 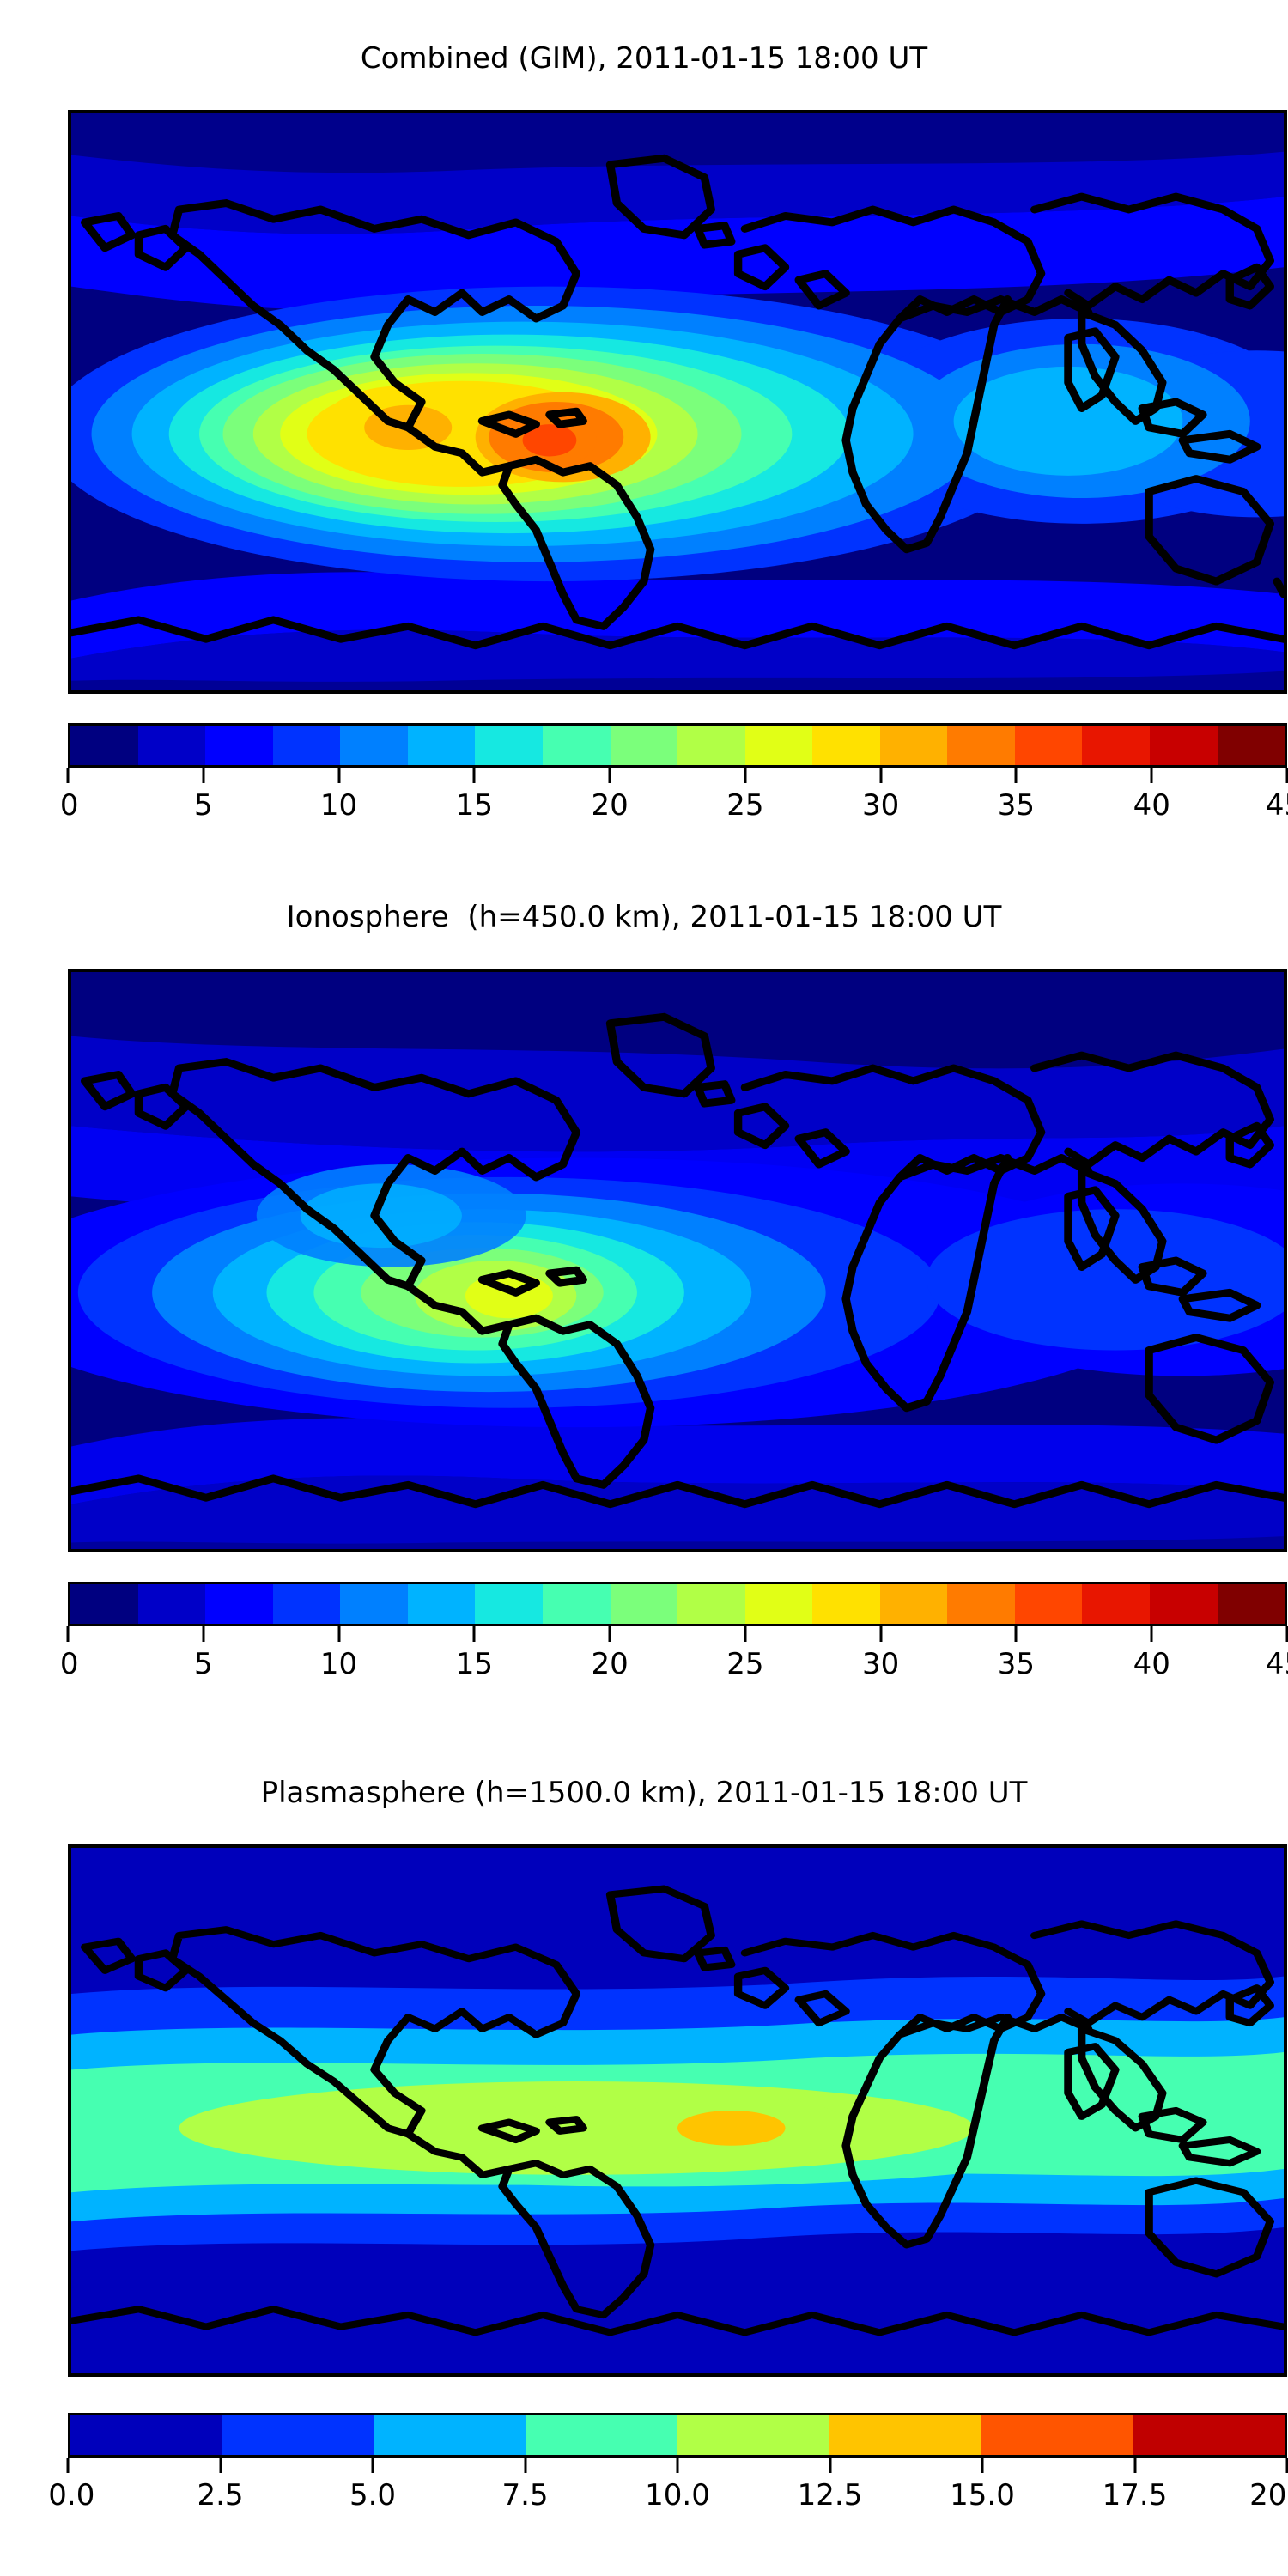 I want to click on colorbar-tick-label: 0, so click(x=69, y=806).